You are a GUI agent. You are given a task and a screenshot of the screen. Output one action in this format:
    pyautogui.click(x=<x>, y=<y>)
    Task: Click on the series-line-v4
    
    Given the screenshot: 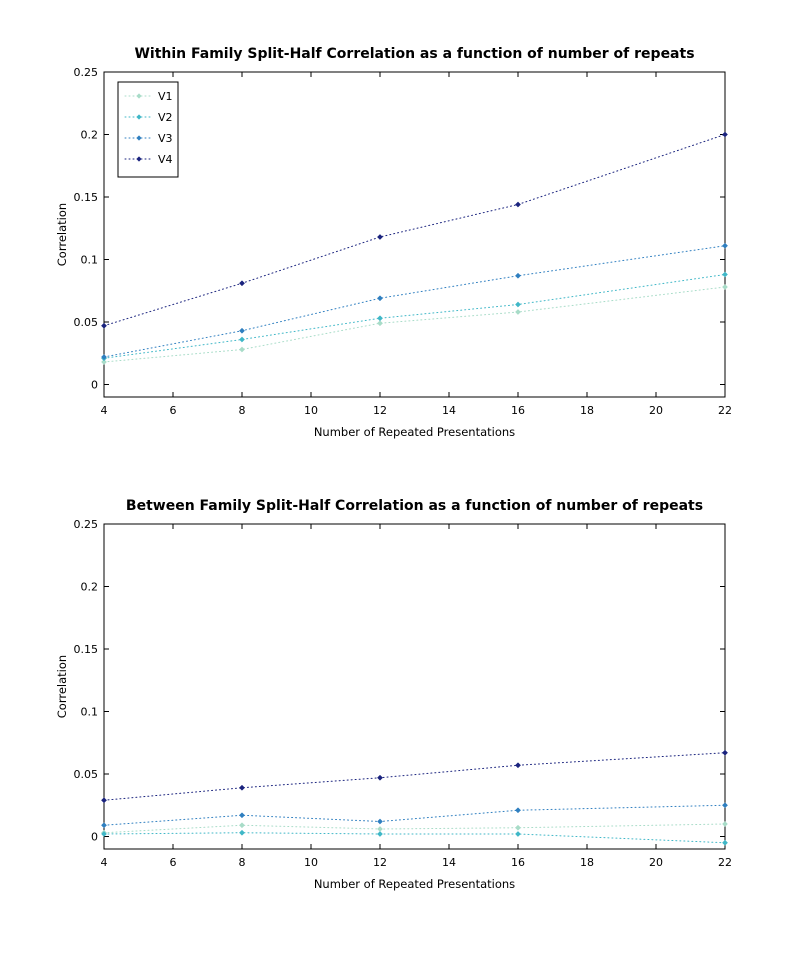 What is the action you would take?
    pyautogui.click(x=414, y=776)
    